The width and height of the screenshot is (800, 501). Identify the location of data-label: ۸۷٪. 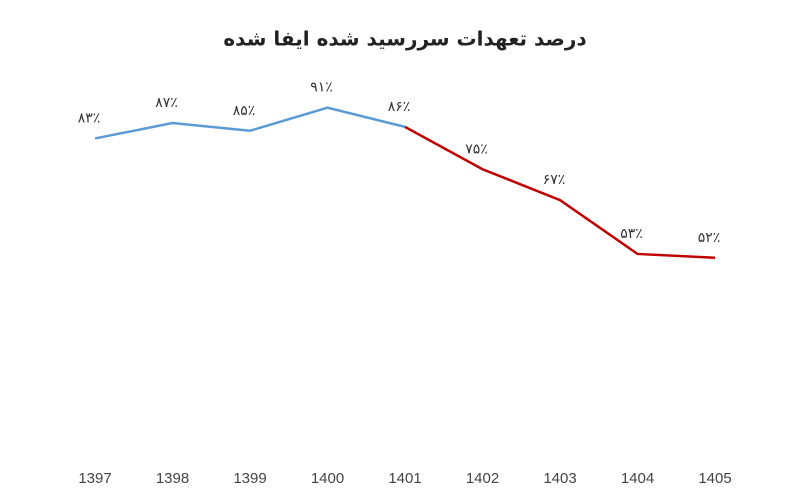
(166, 103).